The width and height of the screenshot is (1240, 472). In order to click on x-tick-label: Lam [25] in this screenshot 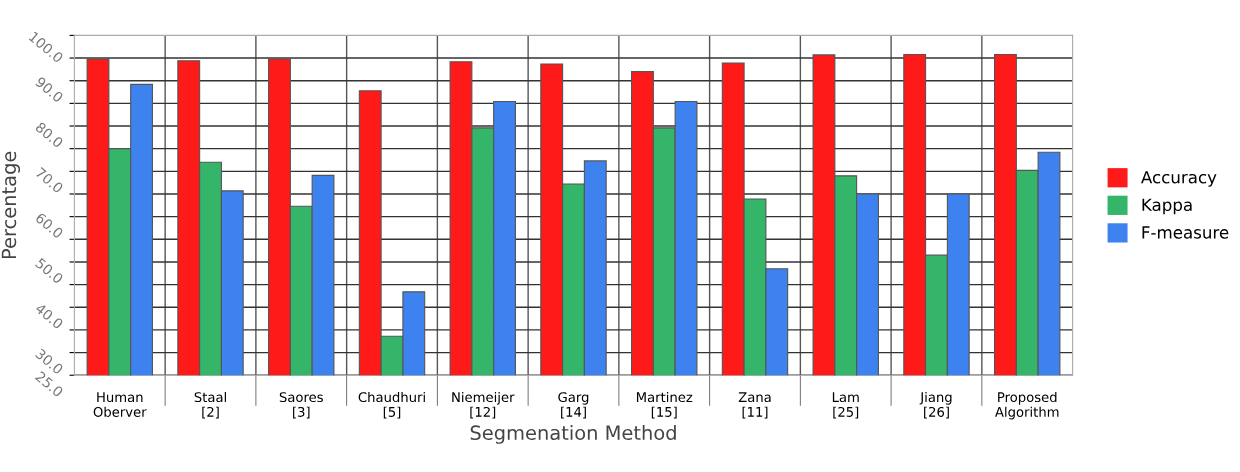, I will do `click(845, 405)`.